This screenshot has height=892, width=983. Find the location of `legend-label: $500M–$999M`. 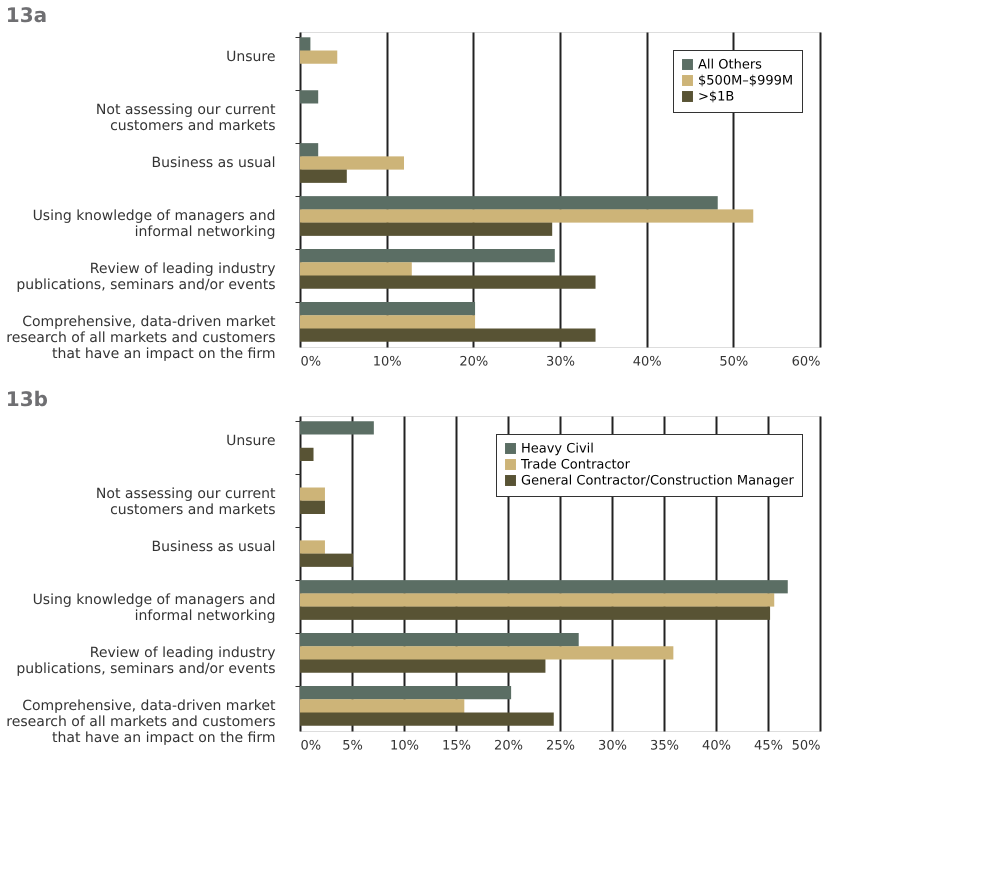

legend-label: $500M–$999M is located at coordinates (746, 81).